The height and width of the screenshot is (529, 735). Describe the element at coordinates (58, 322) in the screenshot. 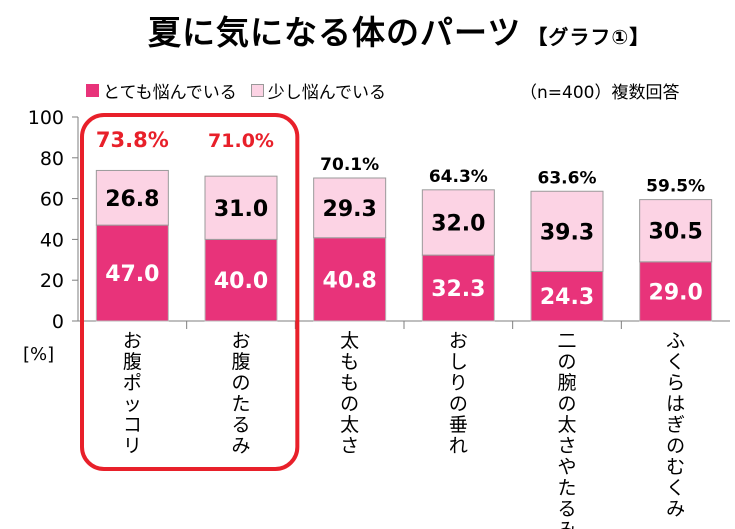

I see `y-tick-label: 0` at that location.